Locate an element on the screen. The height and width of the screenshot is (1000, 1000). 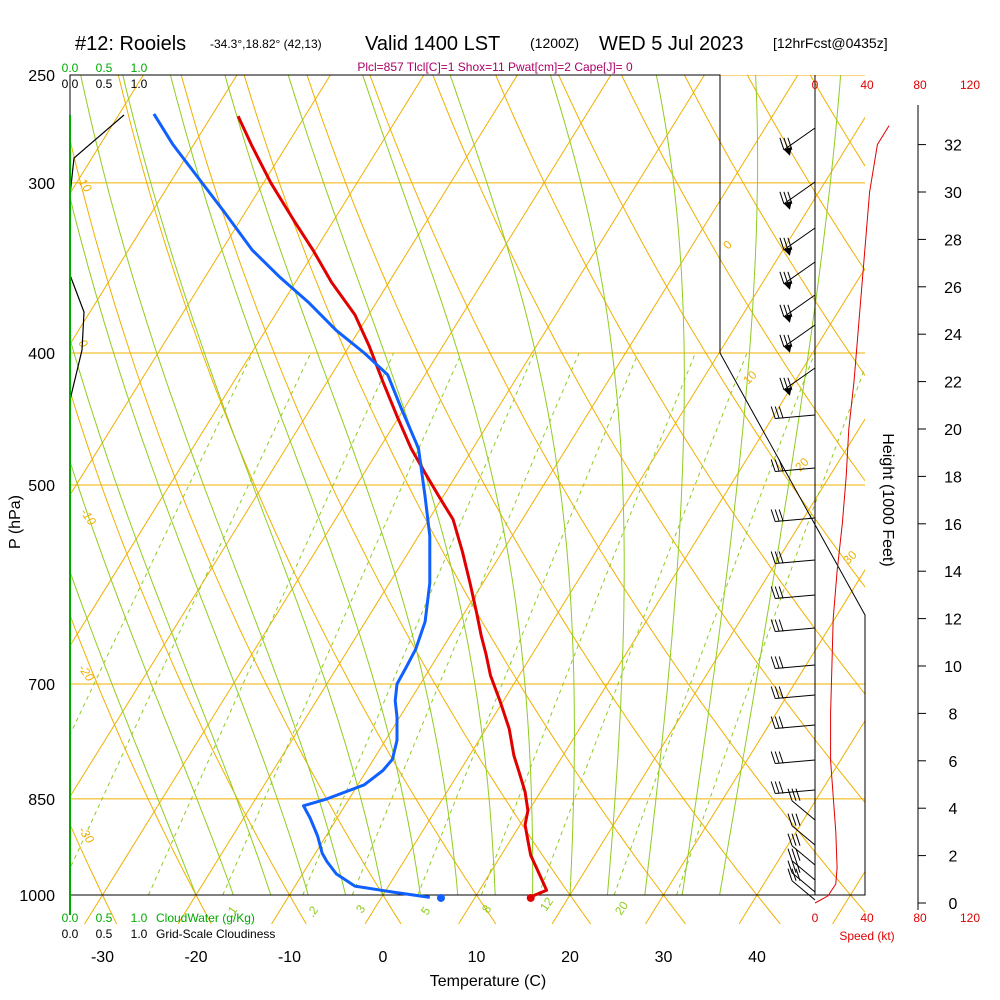
speed-tick-label-bottom: 120 is located at coordinates (970, 918).